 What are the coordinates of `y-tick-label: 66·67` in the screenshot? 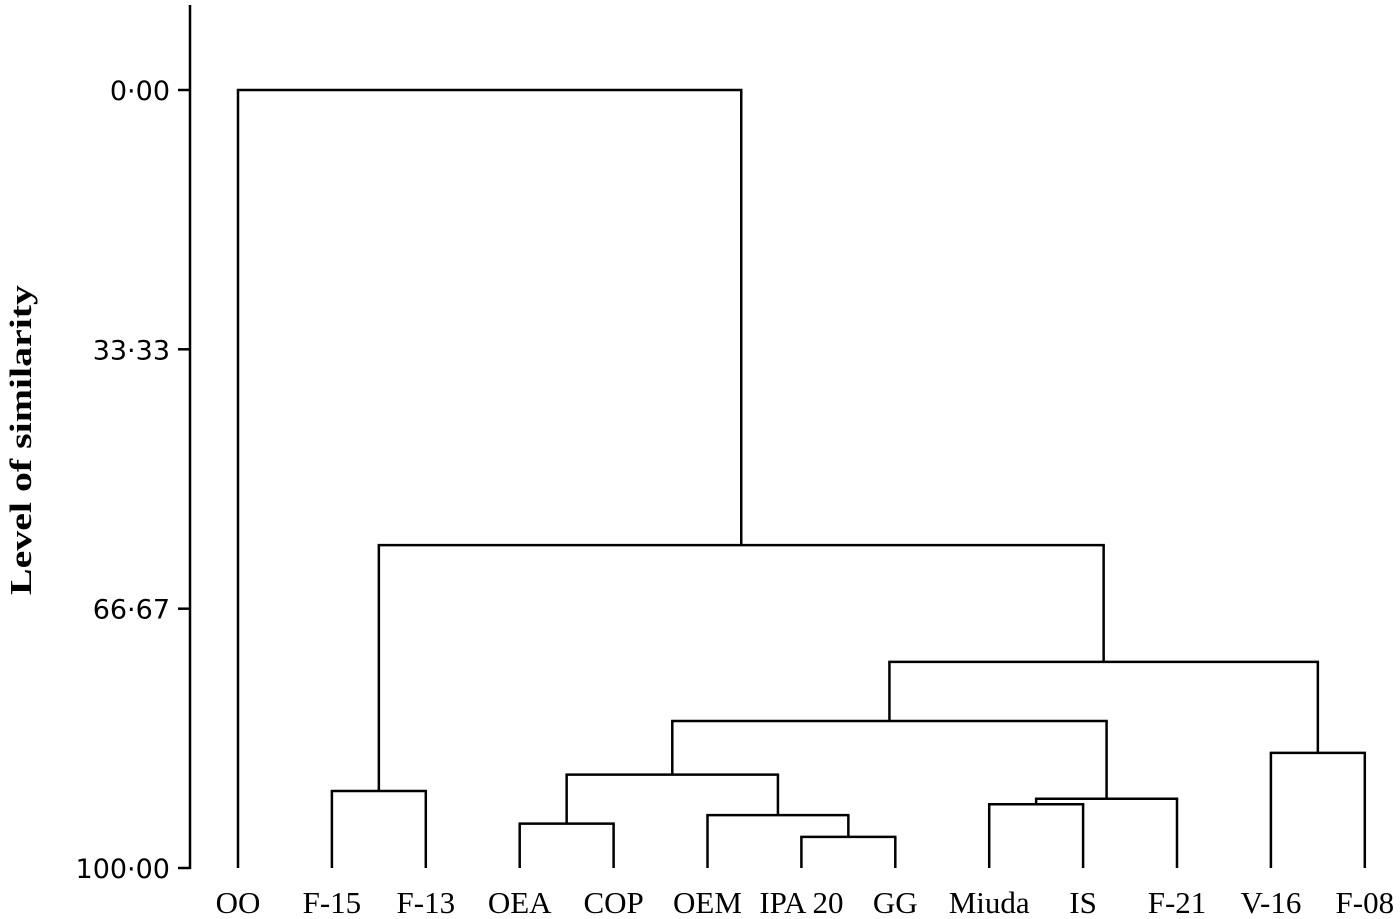 It's located at (131, 610).